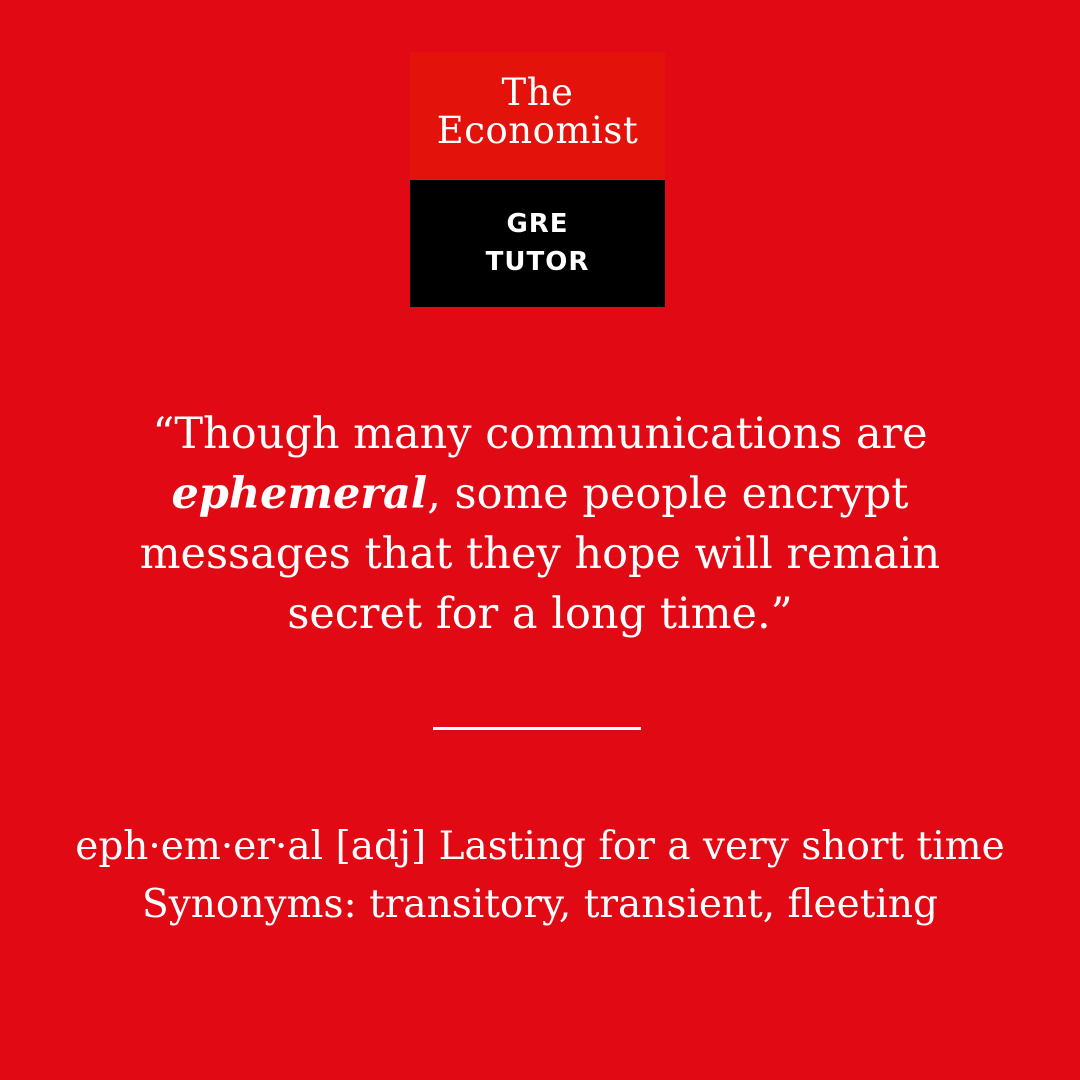 The height and width of the screenshot is (1080, 1080). What do you see at coordinates (540, 554) in the screenshot?
I see `quote-line-3: messages that they hope will remain` at bounding box center [540, 554].